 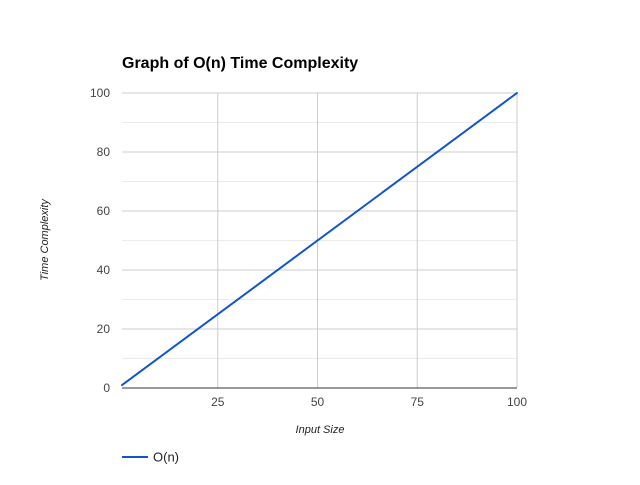 I want to click on y-tick-label-100: 100, so click(x=100, y=93).